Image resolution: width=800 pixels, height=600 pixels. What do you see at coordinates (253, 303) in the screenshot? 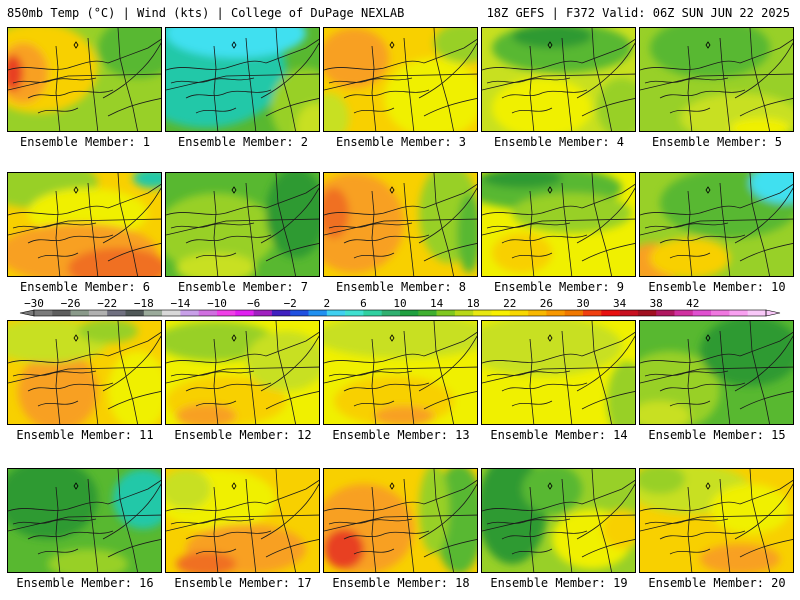
I see `colorbar-tick-label: −6` at bounding box center [253, 303].